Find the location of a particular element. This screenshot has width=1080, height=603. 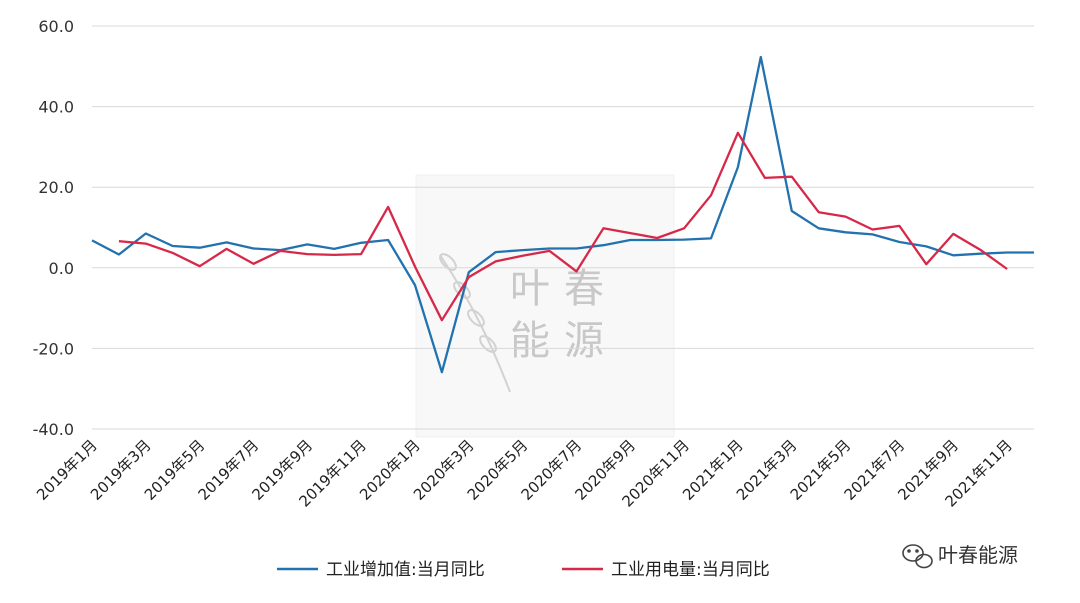

y-tick-label: -40.0 is located at coordinates (53, 429).